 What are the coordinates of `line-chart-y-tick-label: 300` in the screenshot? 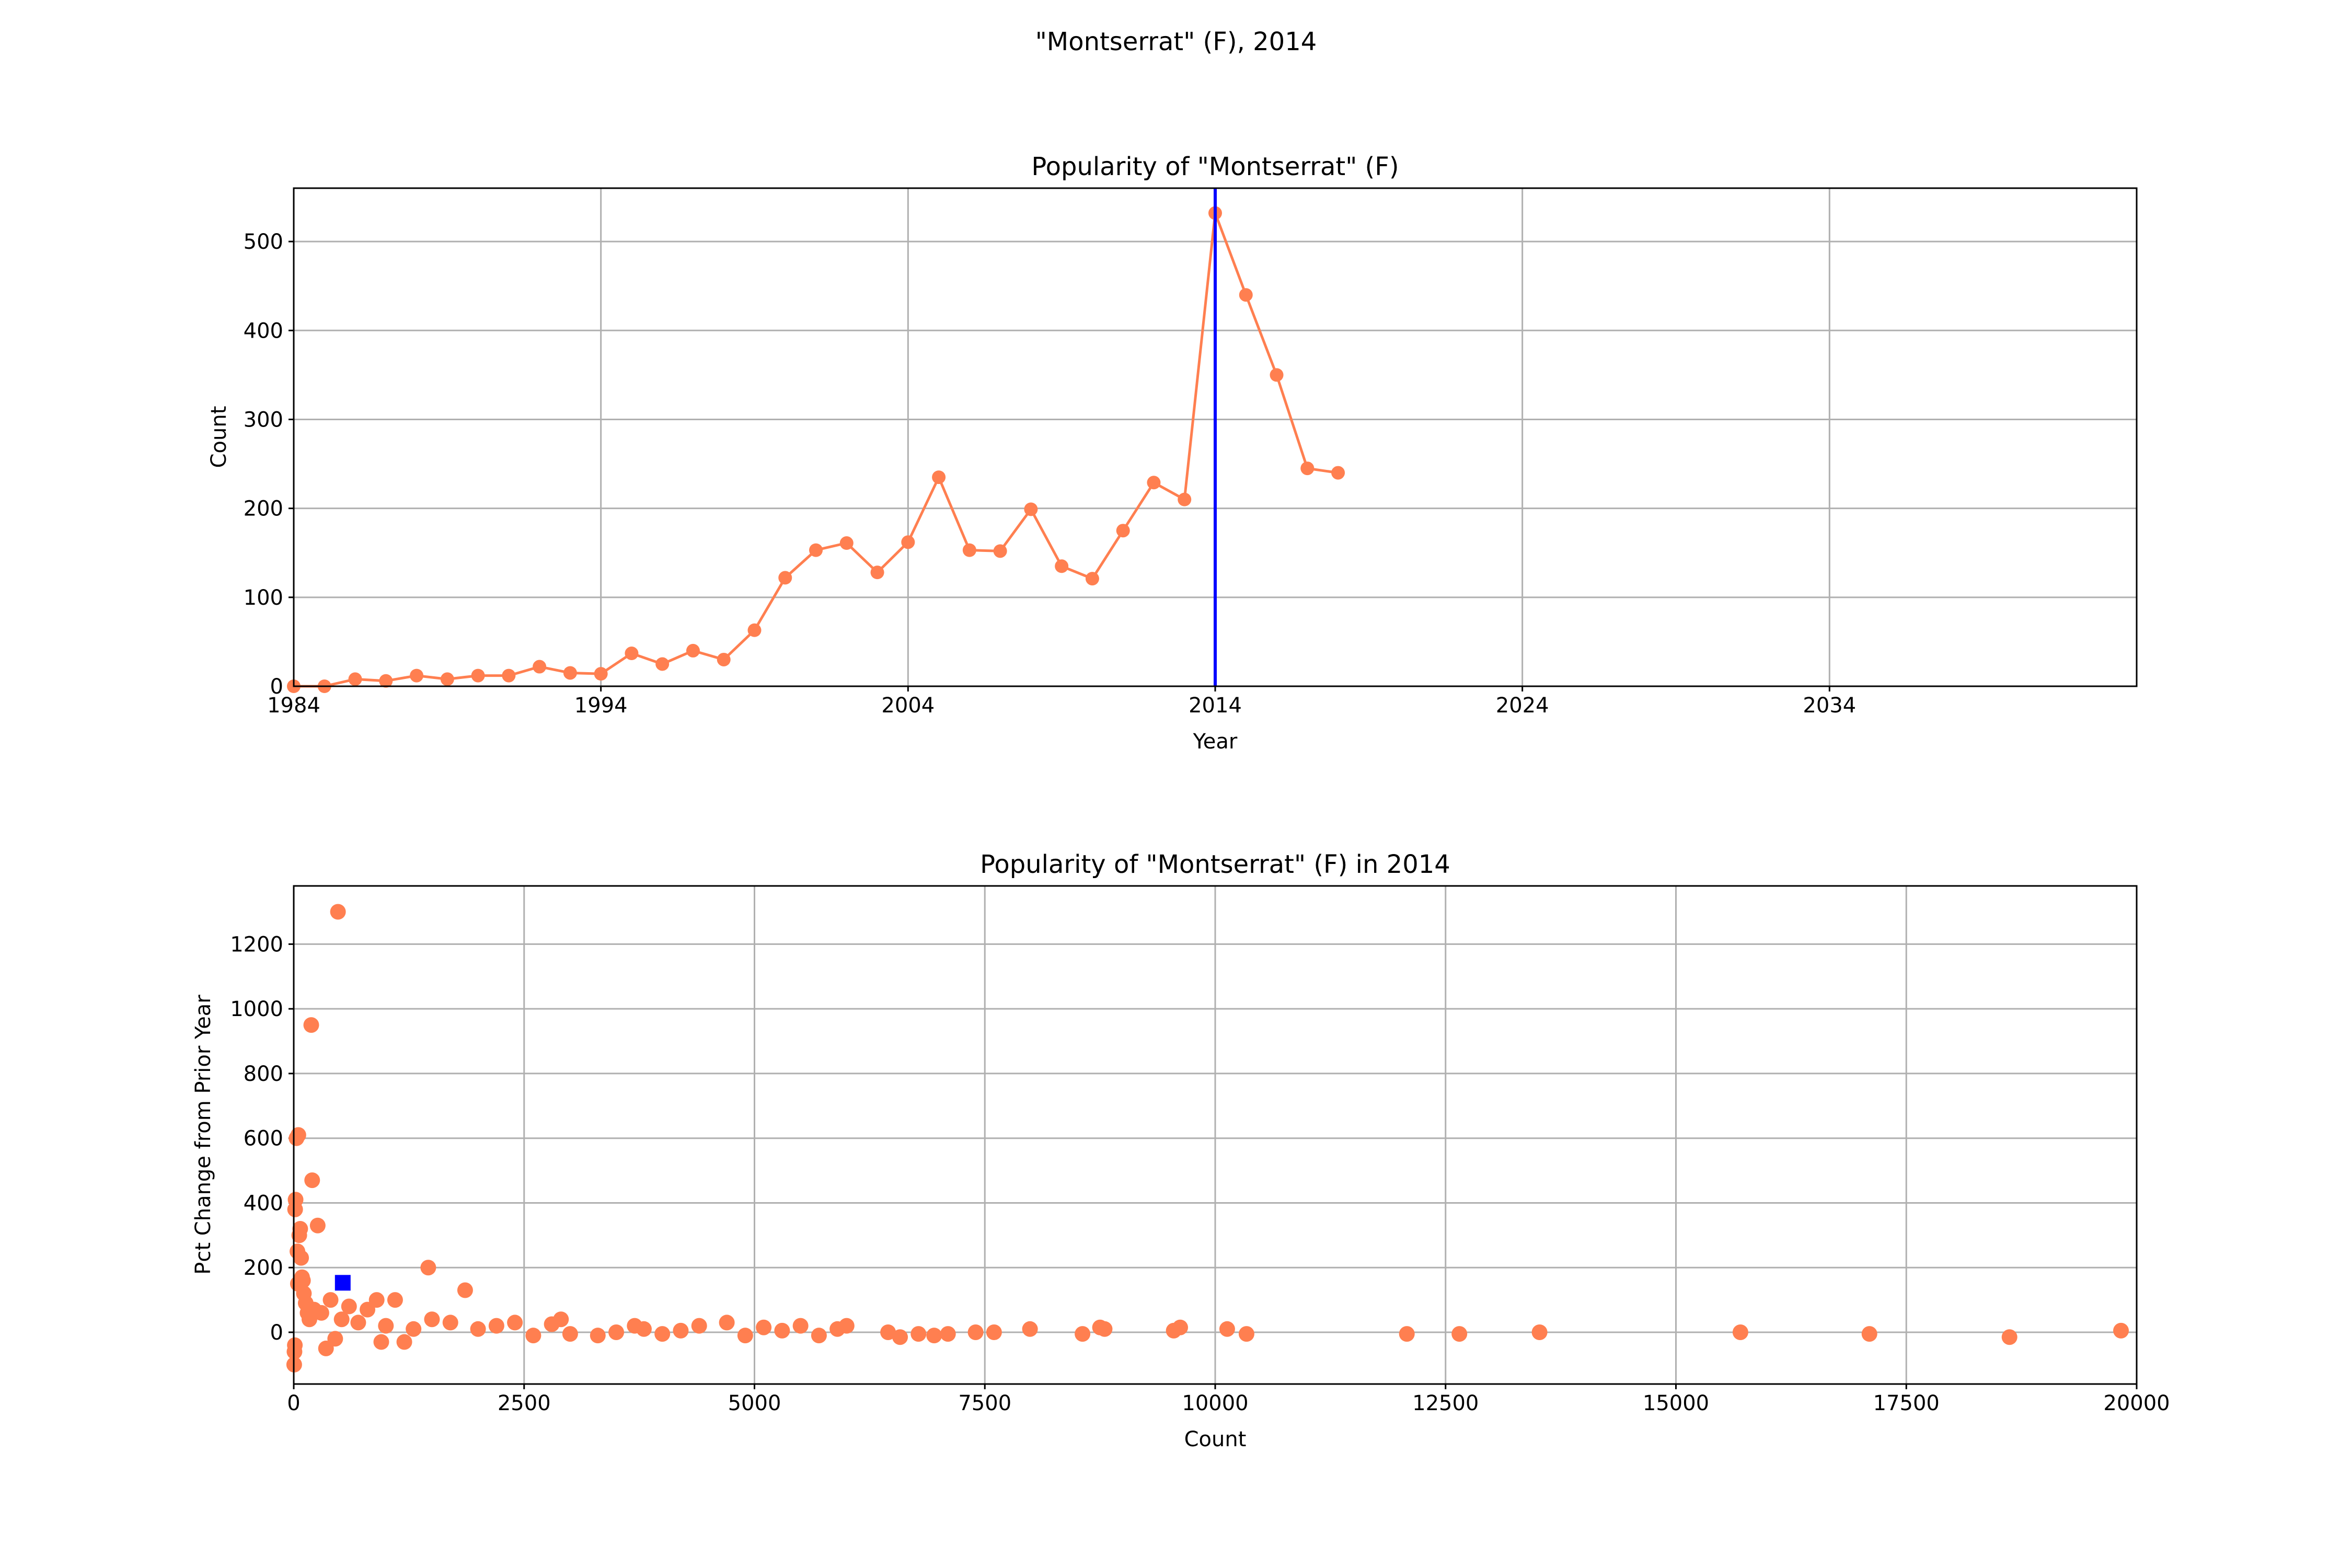 It's located at (263, 420).